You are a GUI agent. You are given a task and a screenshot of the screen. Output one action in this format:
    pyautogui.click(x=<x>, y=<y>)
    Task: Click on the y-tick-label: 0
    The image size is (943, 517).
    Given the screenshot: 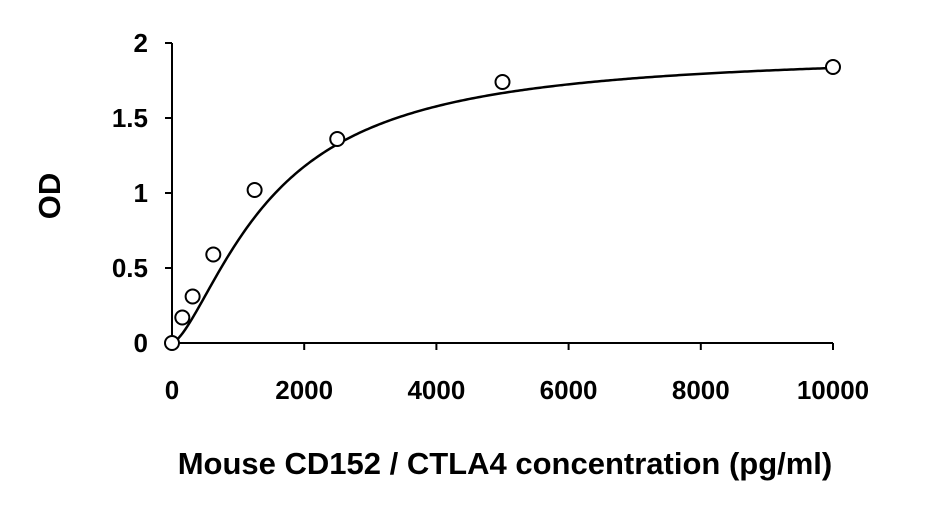 What is the action you would take?
    pyautogui.click(x=141, y=343)
    